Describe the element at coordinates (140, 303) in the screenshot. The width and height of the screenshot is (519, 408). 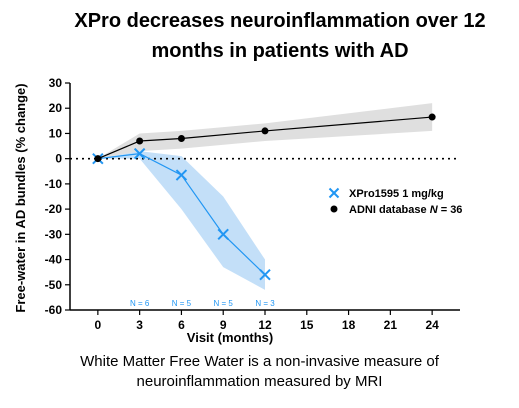
I see `n-annotation: N = 6` at that location.